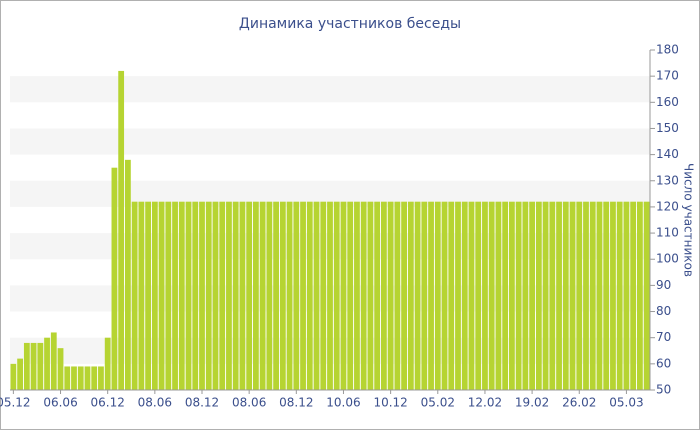  What do you see at coordinates (667, 154) in the screenshot?
I see `y-tick-label: 140` at bounding box center [667, 154].